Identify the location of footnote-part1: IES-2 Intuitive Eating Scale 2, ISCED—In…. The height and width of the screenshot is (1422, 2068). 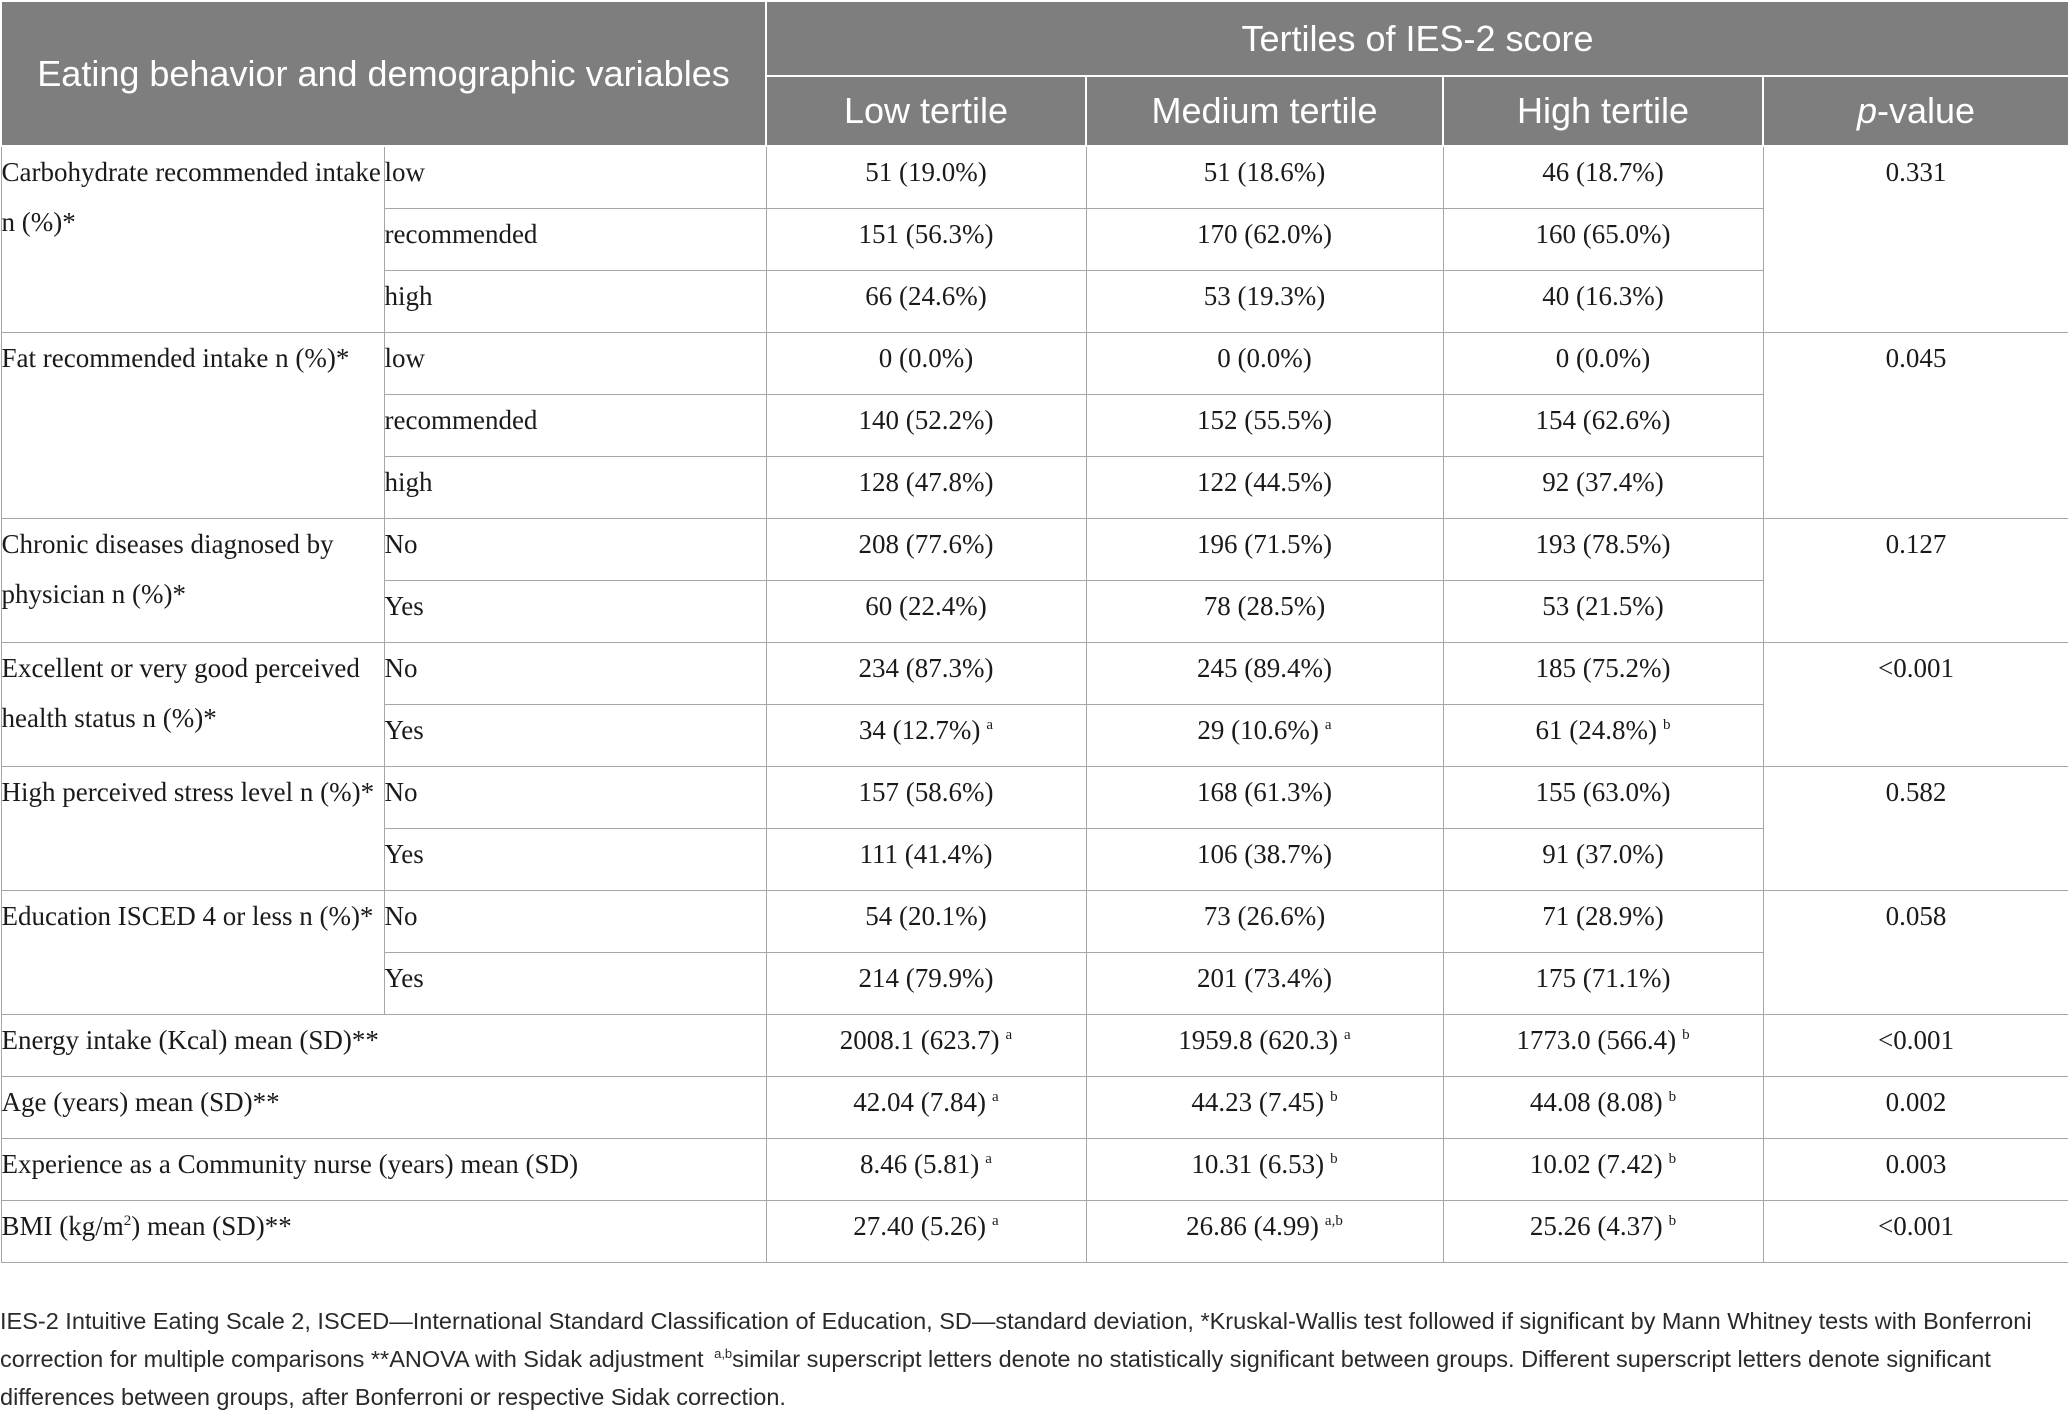
(1016, 1340).